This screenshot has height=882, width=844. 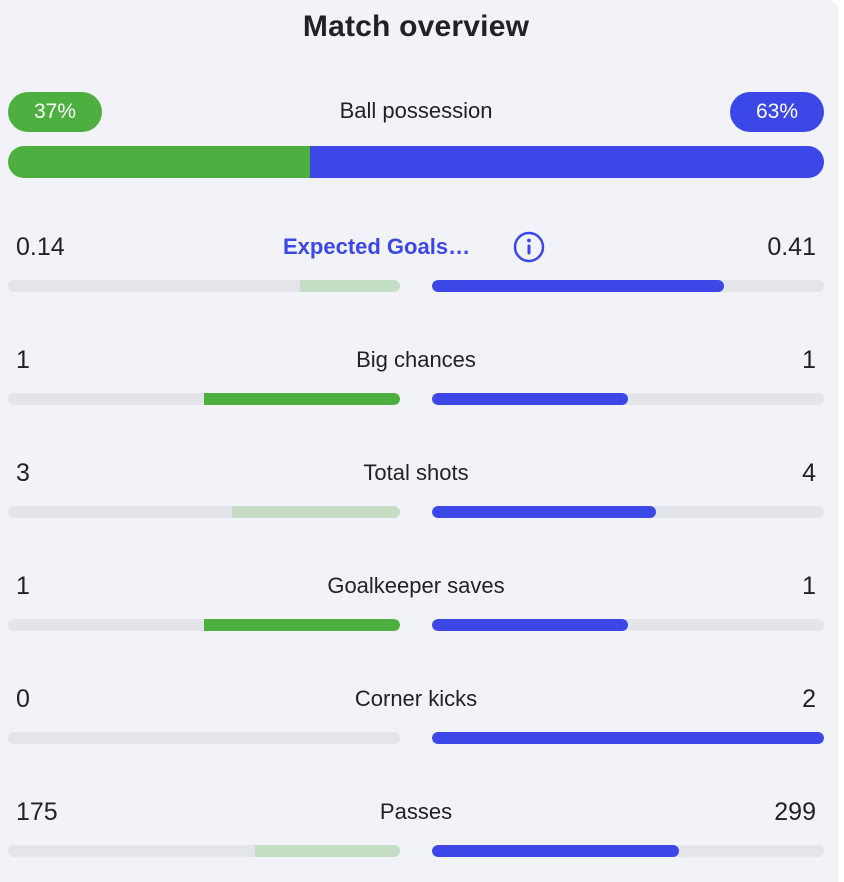 What do you see at coordinates (416, 265) in the screenshot?
I see `stat-row: 0.14 Expected Goals… 0.41` at bounding box center [416, 265].